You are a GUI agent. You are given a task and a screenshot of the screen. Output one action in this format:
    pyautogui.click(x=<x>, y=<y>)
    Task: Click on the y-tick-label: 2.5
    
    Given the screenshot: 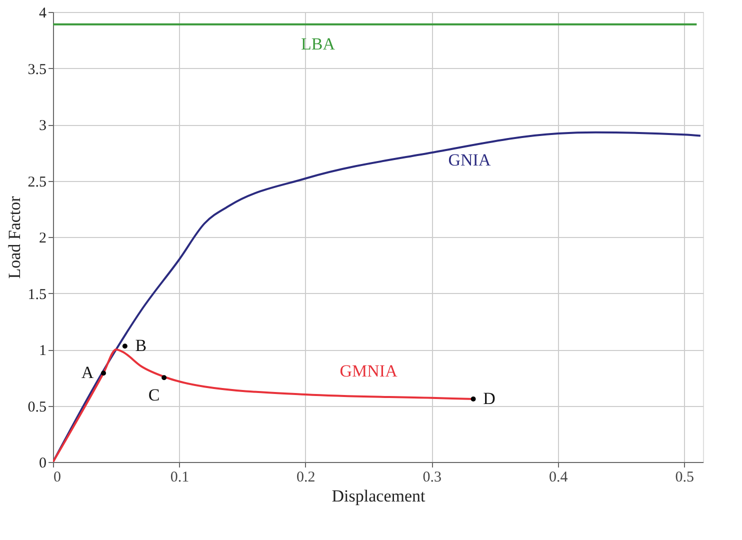 What is the action you would take?
    pyautogui.click(x=37, y=182)
    